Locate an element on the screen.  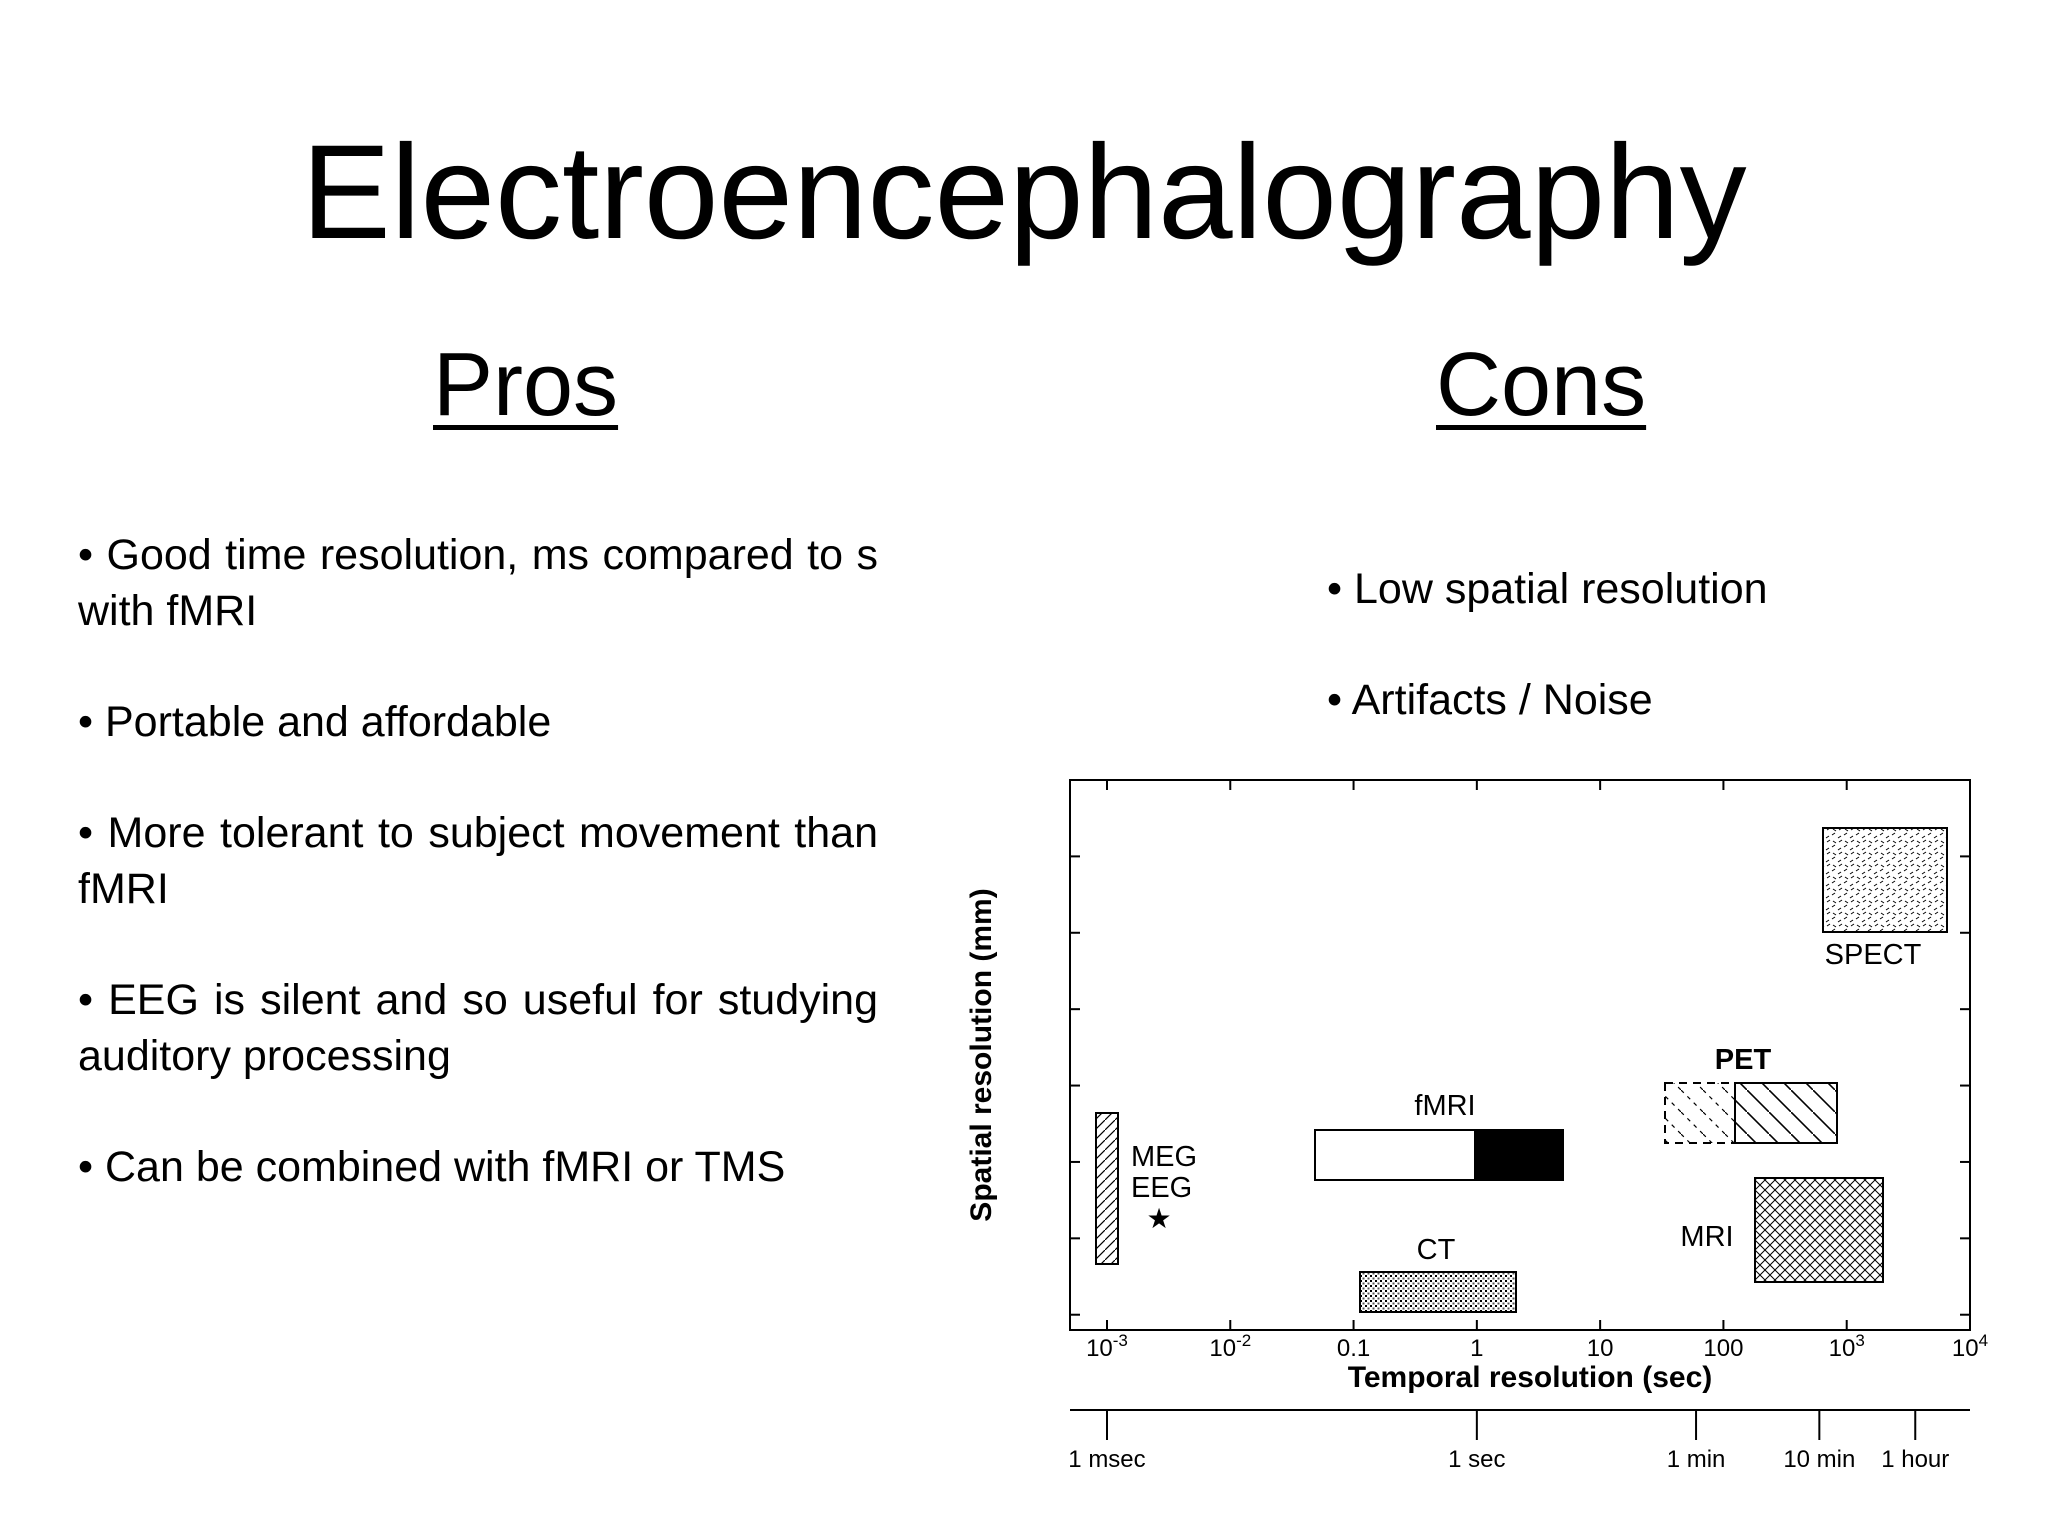
time-scale-label: 10 min is located at coordinates (1819, 1459).